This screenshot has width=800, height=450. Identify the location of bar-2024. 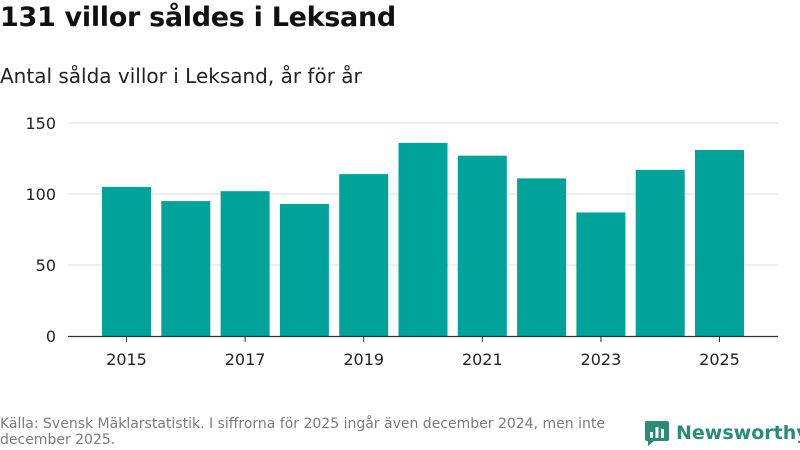
(660, 252).